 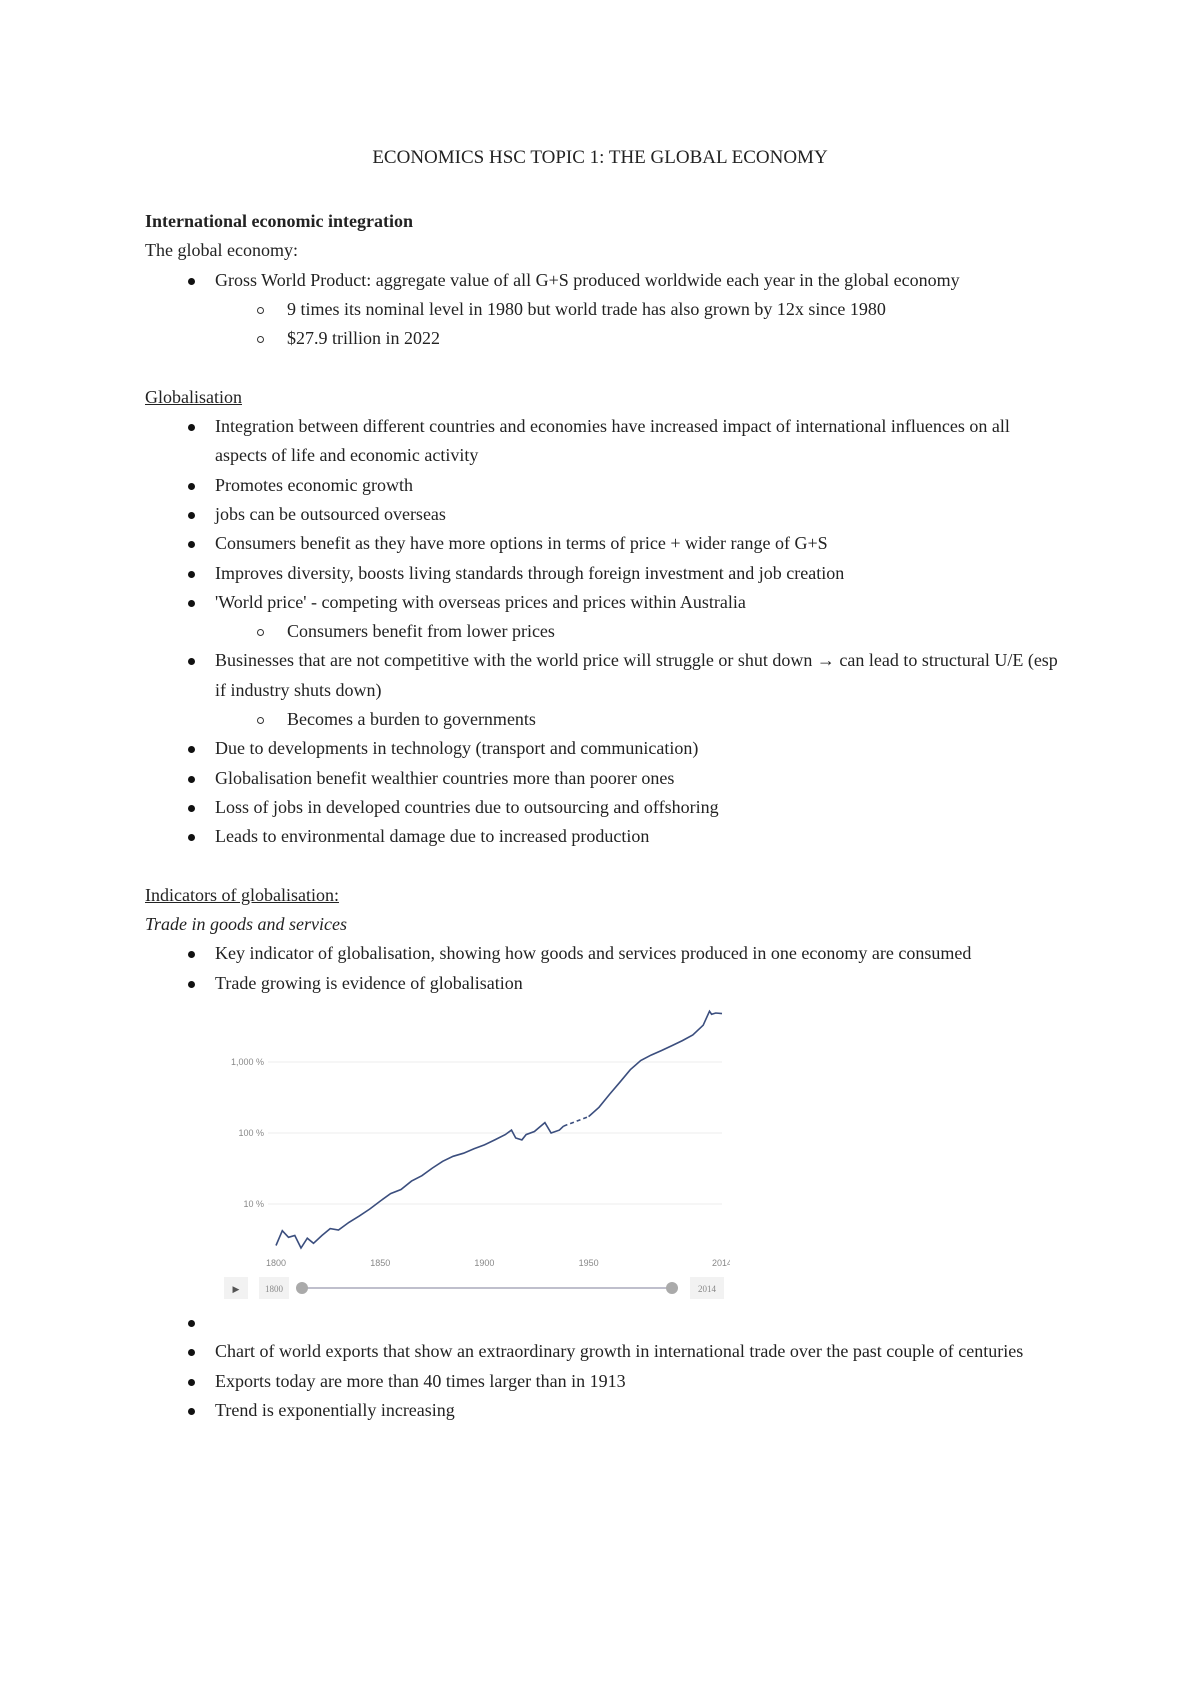 I want to click on slider-end-handle, so click(x=672, y=1288).